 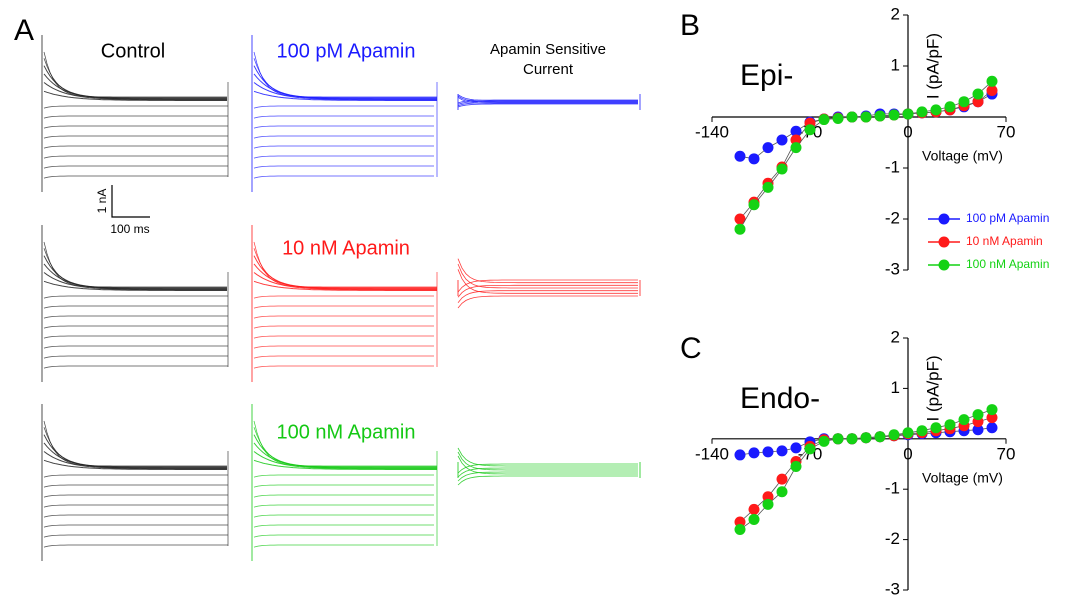 What do you see at coordinates (932, 66) in the screenshot?
I see `y-axis-label: I (pA/pF)` at bounding box center [932, 66].